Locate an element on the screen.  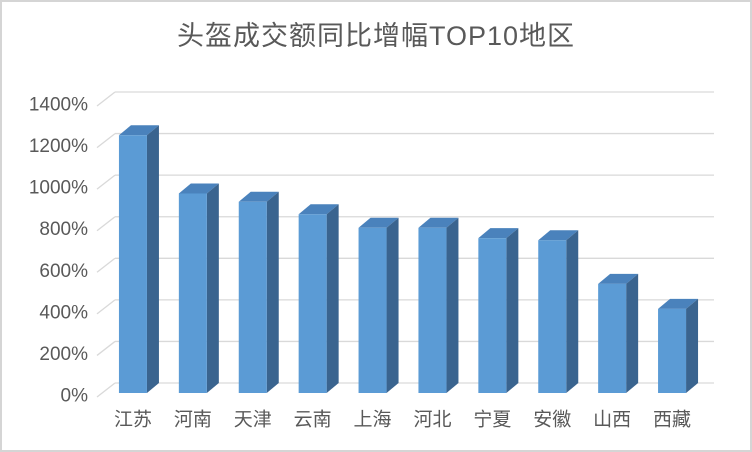
y-axis-tick-label: 1400% is located at coordinates (58, 105).